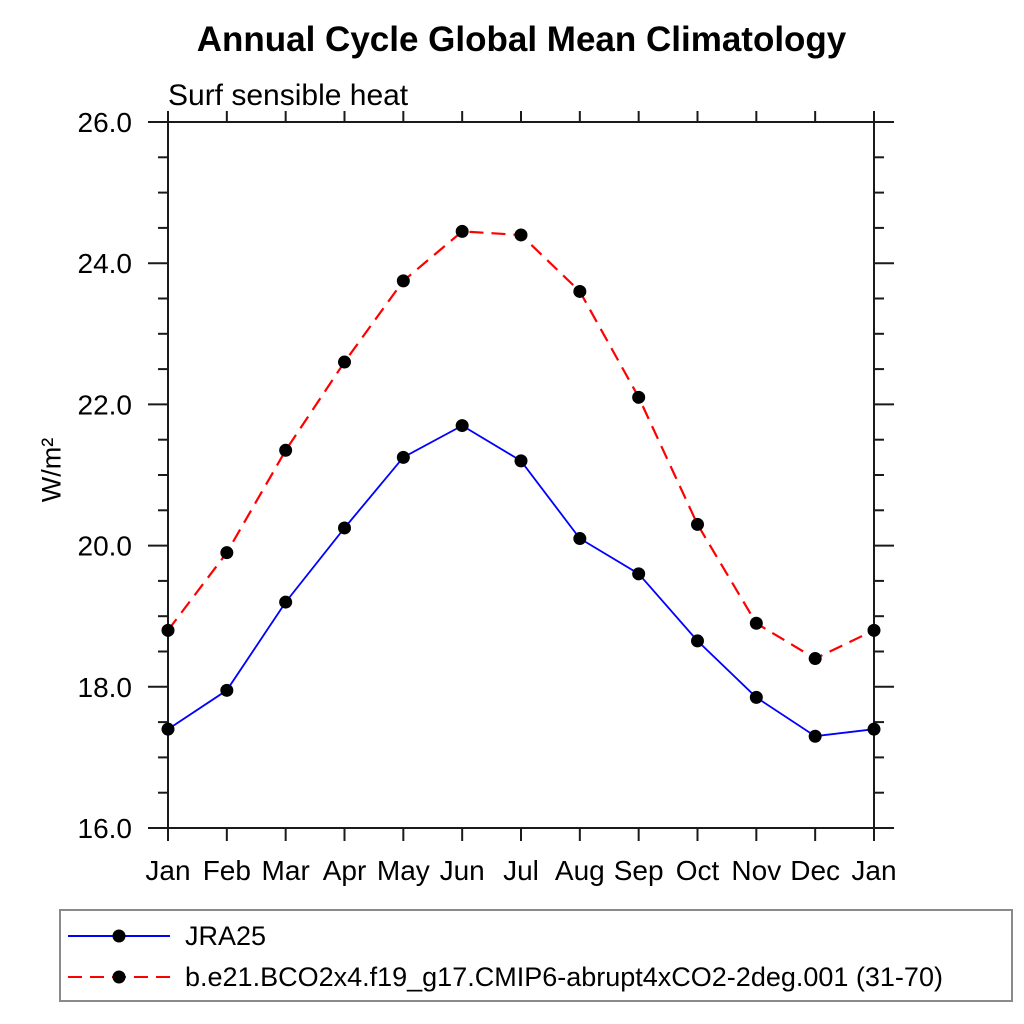 Image resolution: width=1024 pixels, height=1024 pixels. Describe the element at coordinates (105, 263) in the screenshot. I see `y-tick-label: 24.0` at that location.